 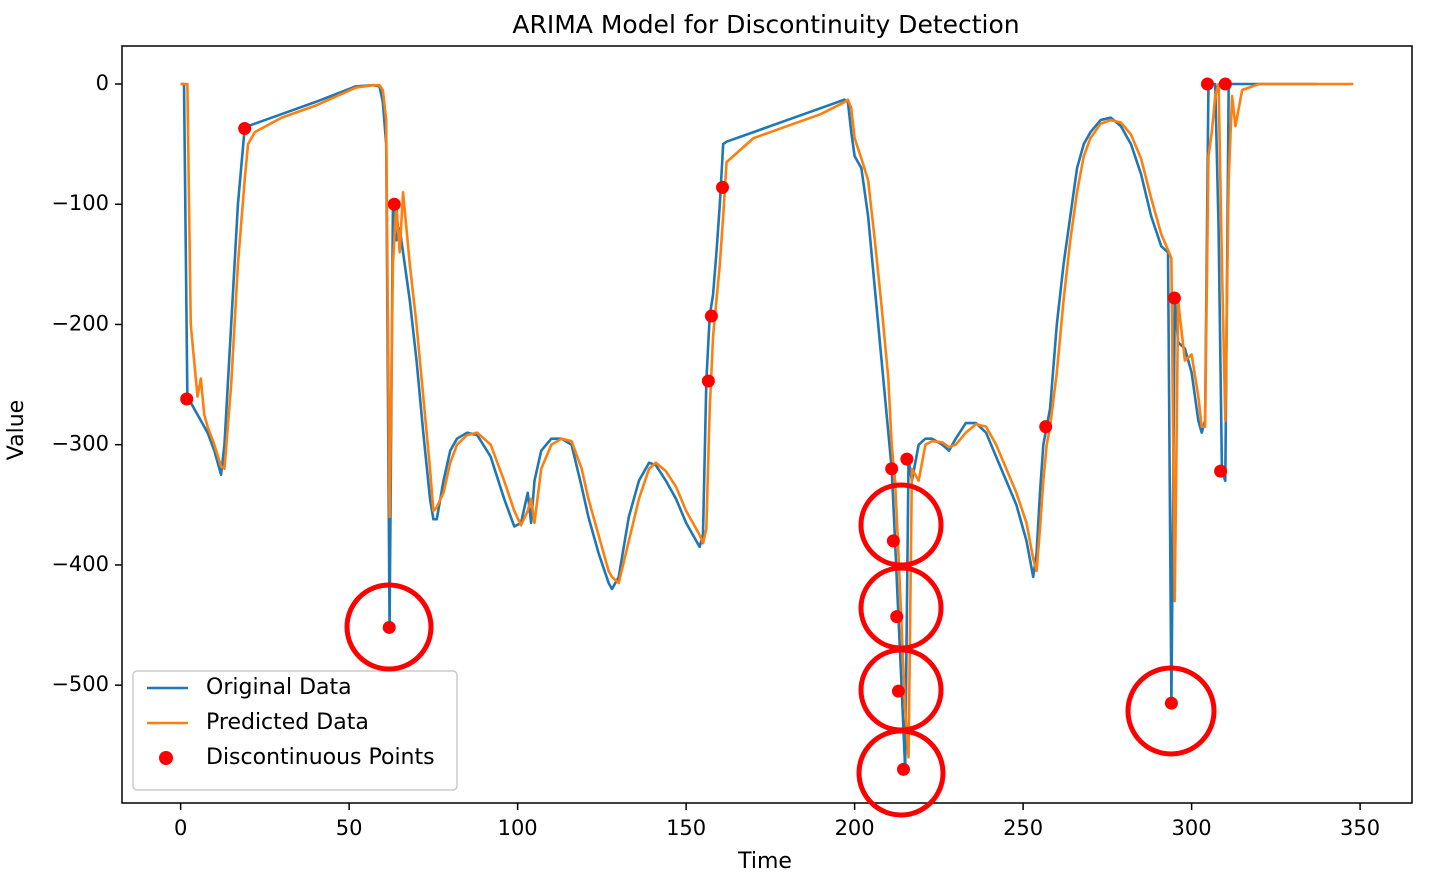 What do you see at coordinates (1192, 828) in the screenshot?
I see `x-tick-label: 300` at bounding box center [1192, 828].